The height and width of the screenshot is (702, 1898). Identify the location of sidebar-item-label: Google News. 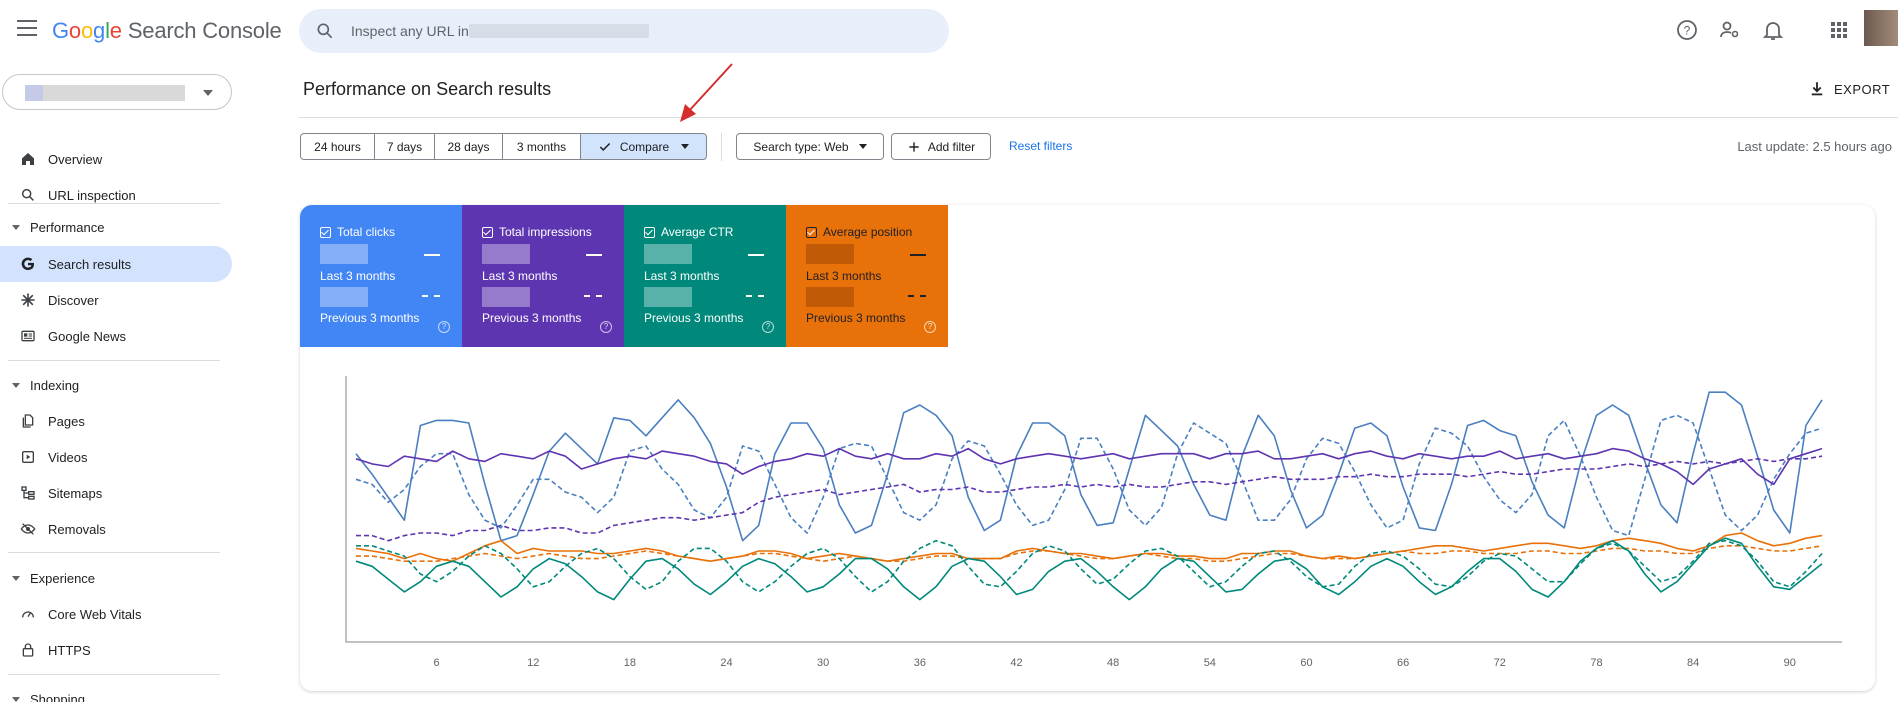
(87, 336).